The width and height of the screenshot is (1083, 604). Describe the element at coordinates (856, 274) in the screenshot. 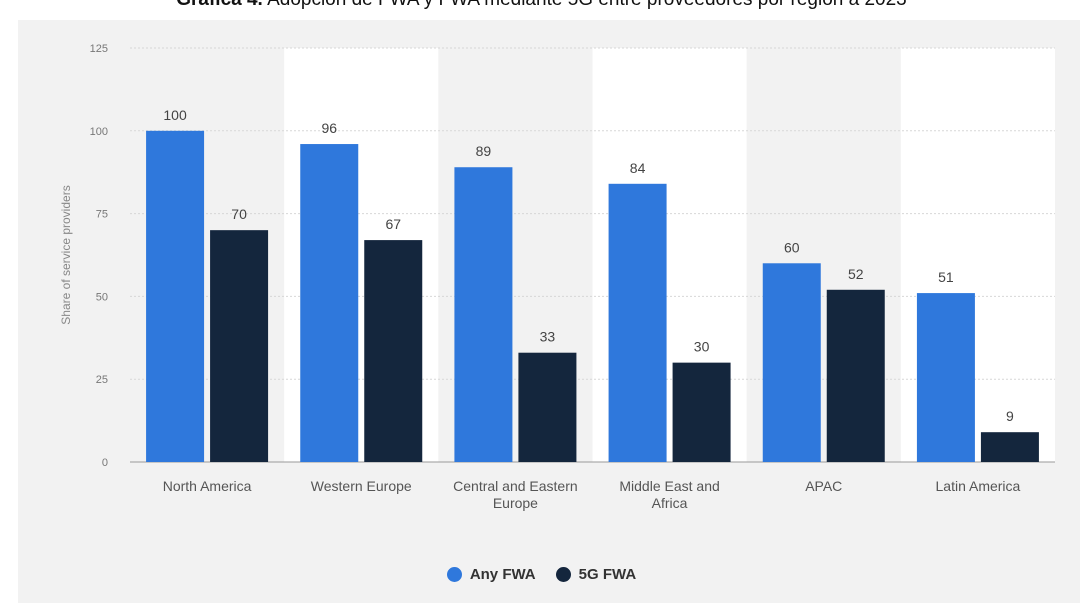

I see `data-label: 52` at that location.